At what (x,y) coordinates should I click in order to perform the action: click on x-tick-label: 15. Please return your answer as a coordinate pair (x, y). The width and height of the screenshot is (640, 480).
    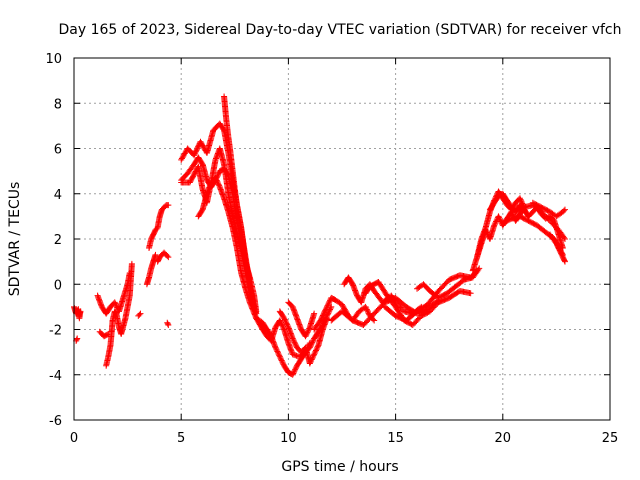
    Looking at the image, I should click on (395, 438).